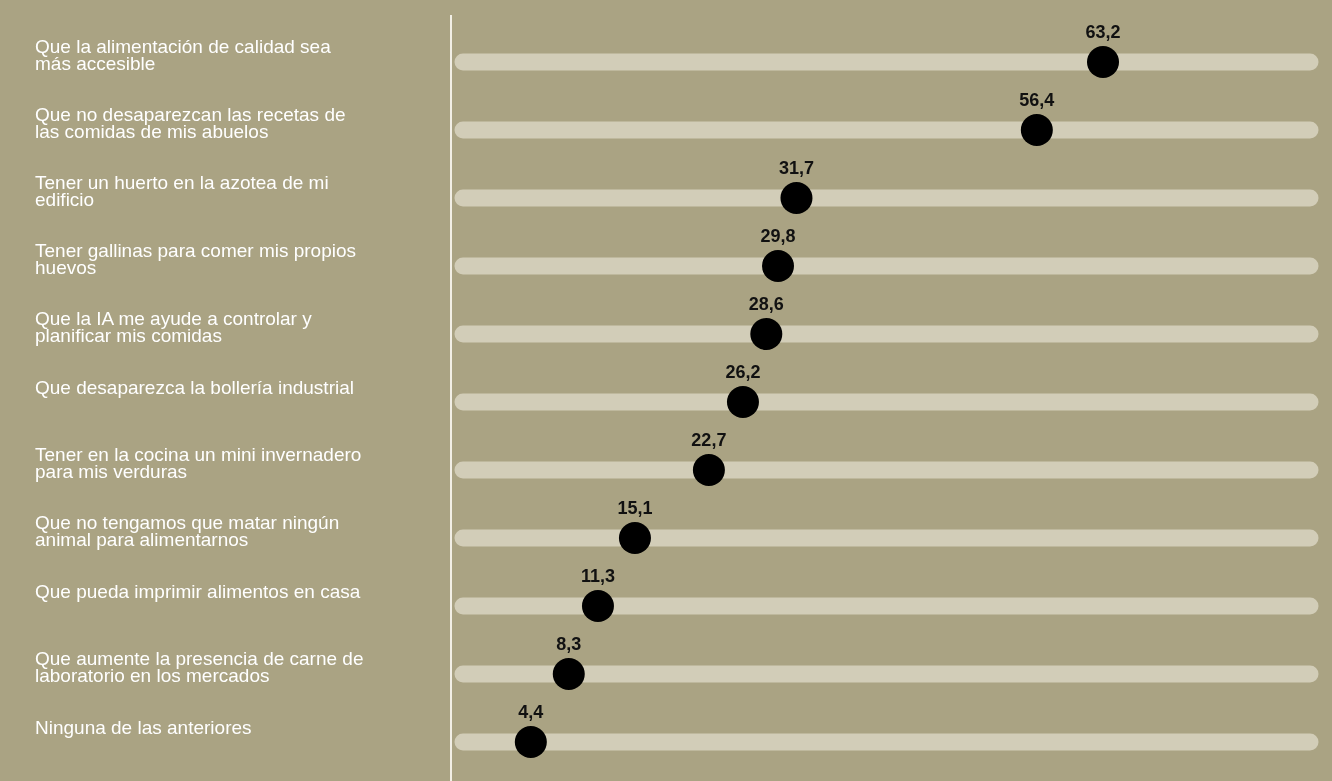 The image size is (1332, 781). I want to click on y-tick-label: Que aumente la presencia de carne de laboratorio en los mercados, so click(199, 667).